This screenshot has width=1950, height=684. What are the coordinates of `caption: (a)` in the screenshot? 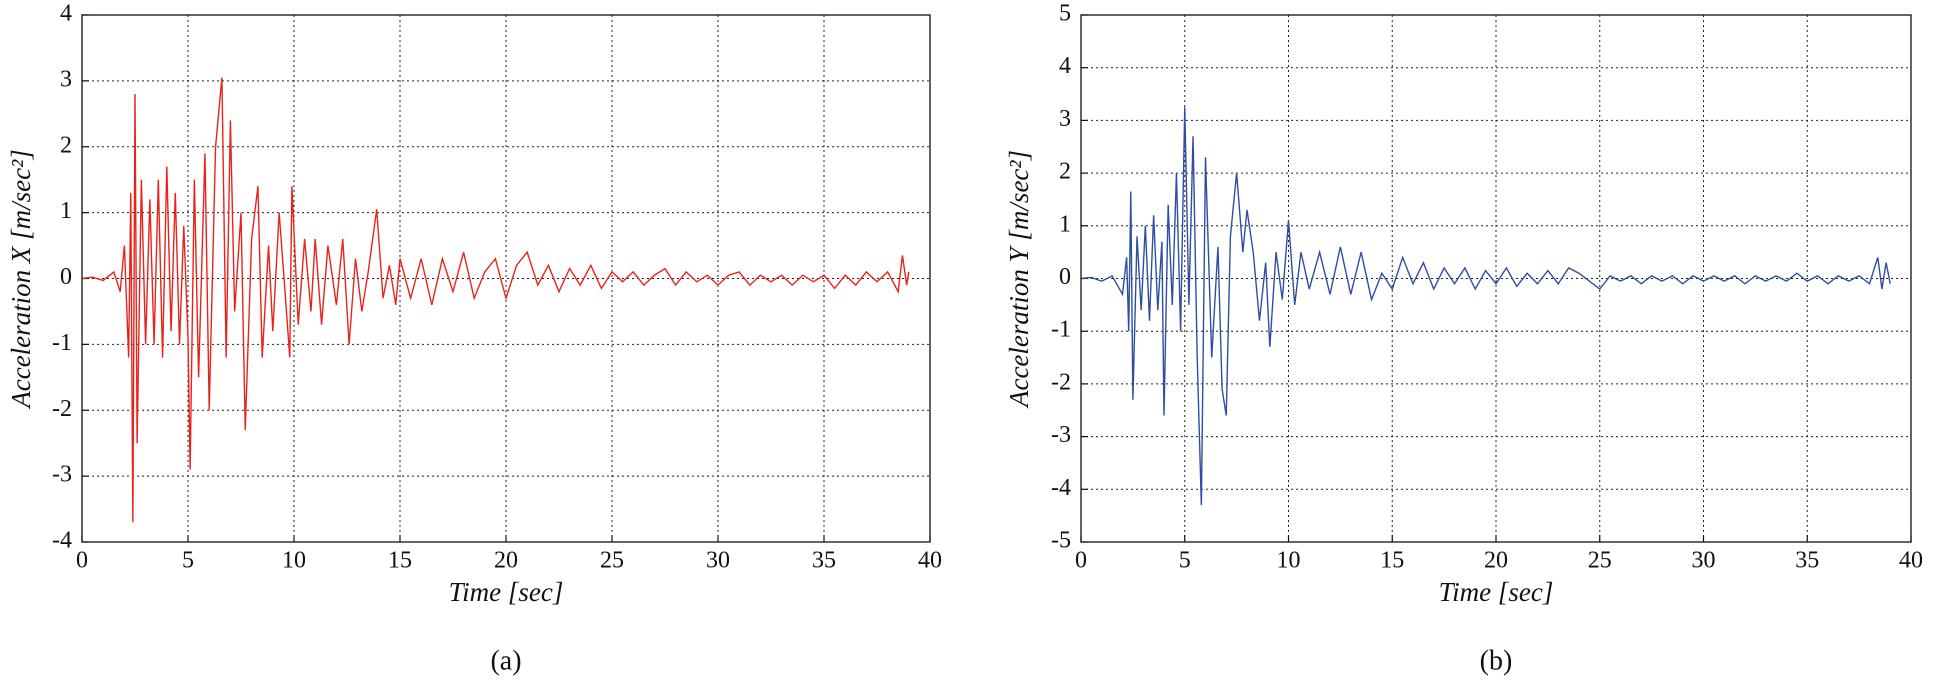 It's located at (505, 660).